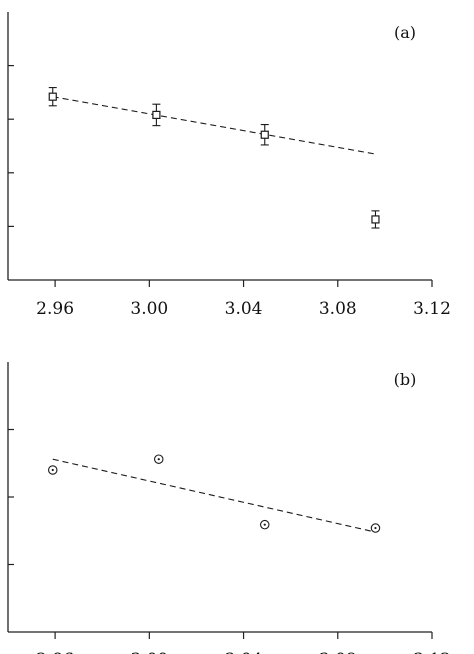  I want to click on panel-label: (b), so click(405, 379).